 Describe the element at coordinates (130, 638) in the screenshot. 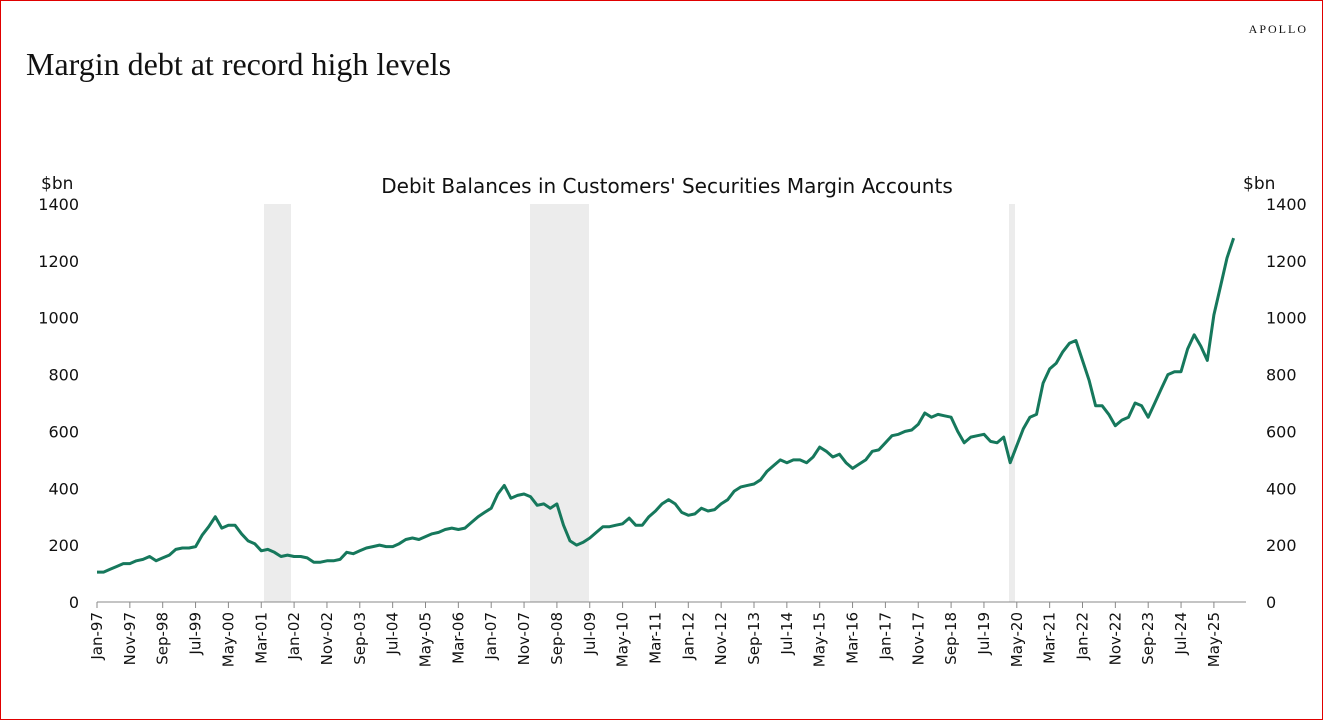

I see `x-tick-label: Nov-97` at that location.